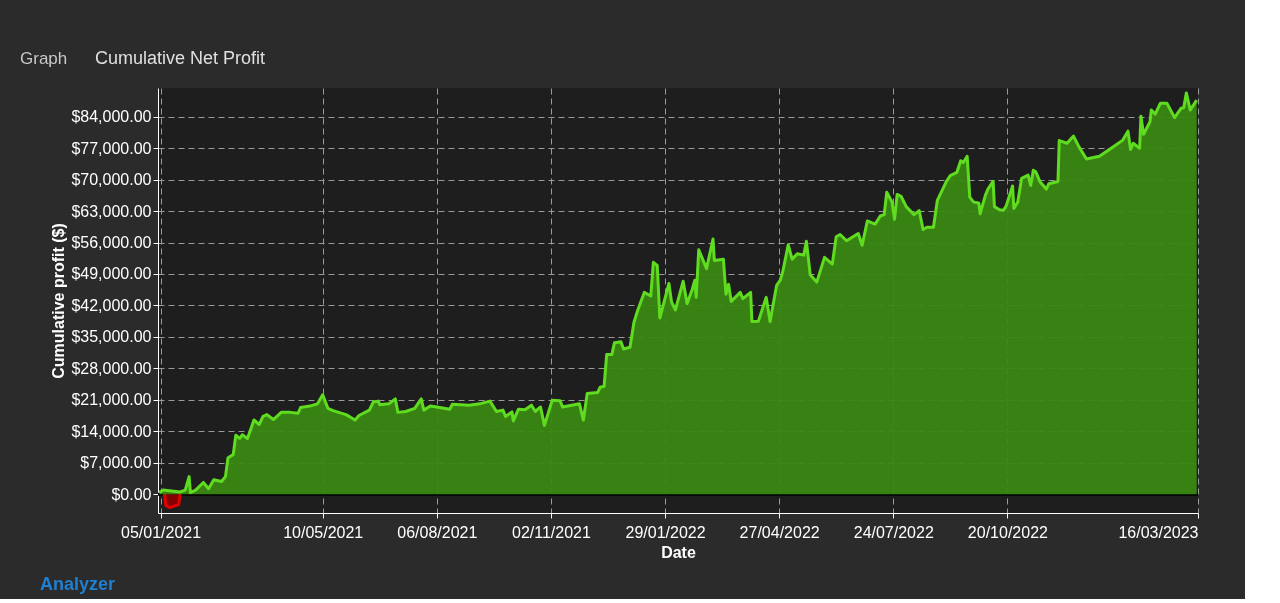 Image resolution: width=1280 pixels, height=603 pixels. What do you see at coordinates (665, 532) in the screenshot?
I see `x-tick-label: 29/01/2022` at bounding box center [665, 532].